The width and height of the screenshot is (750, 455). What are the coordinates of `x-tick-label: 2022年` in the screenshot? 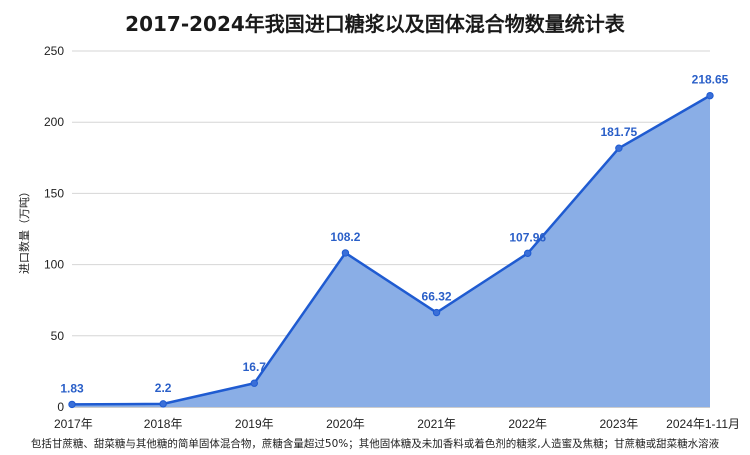 It's located at (527, 424).